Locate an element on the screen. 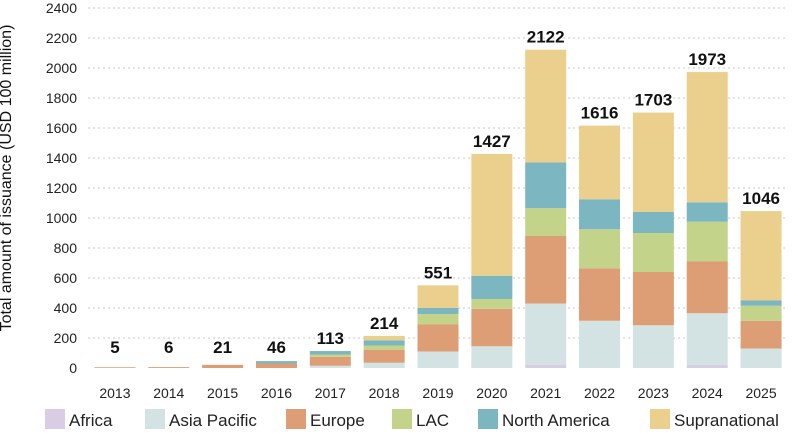 The height and width of the screenshot is (434, 800). legend-item: Africa is located at coordinates (79, 419).